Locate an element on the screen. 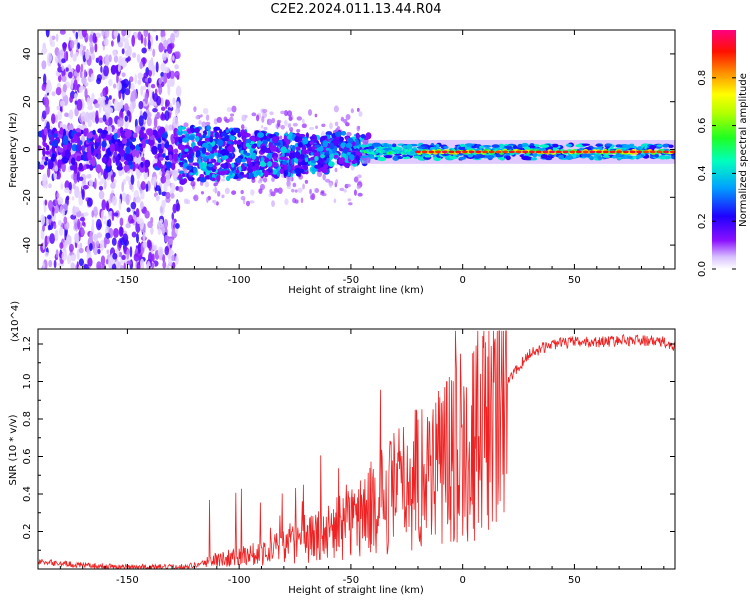  colorbar-tick-label: 0.4 is located at coordinates (702, 173).